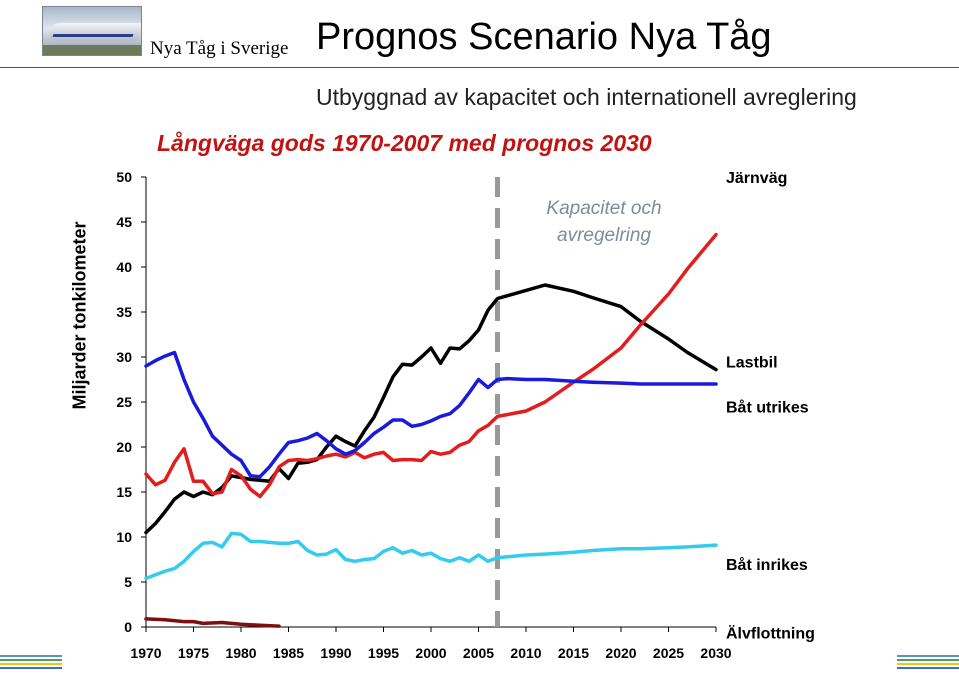 The height and width of the screenshot is (676, 959). I want to click on annotation-label: Kapacitet och, so click(603, 208).